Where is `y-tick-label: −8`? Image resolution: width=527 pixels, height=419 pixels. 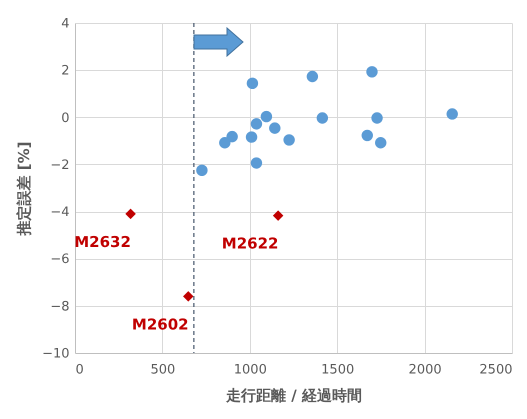 y-tick-label: −8 is located at coordinates (60, 306).